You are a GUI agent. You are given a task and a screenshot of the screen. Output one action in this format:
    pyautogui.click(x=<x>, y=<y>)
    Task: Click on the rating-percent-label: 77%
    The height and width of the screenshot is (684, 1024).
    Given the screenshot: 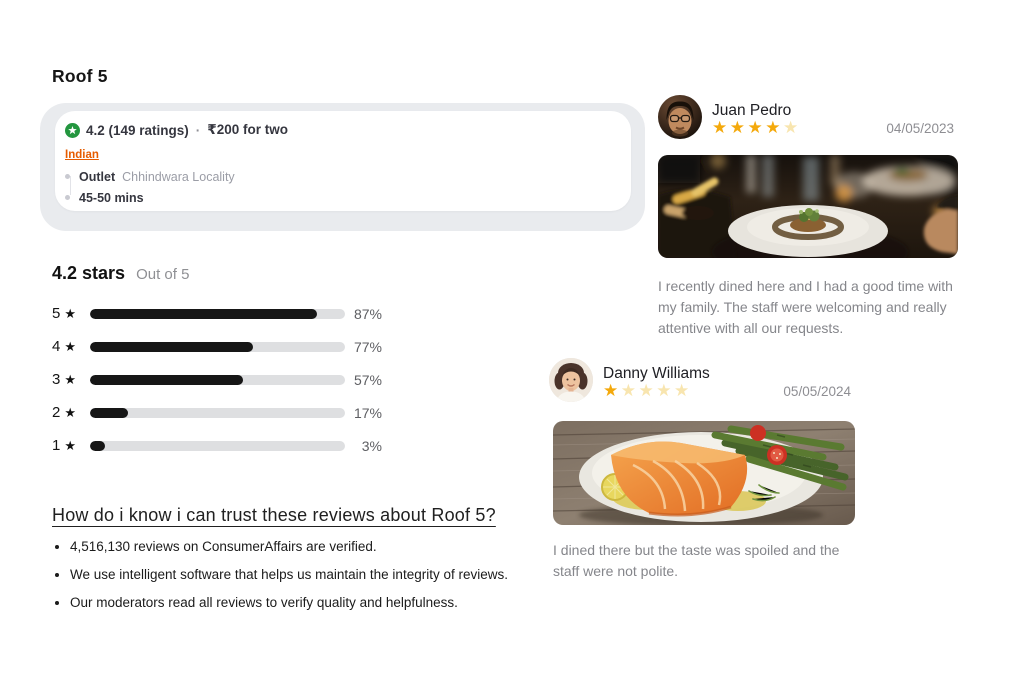 What is the action you would take?
    pyautogui.click(x=367, y=346)
    